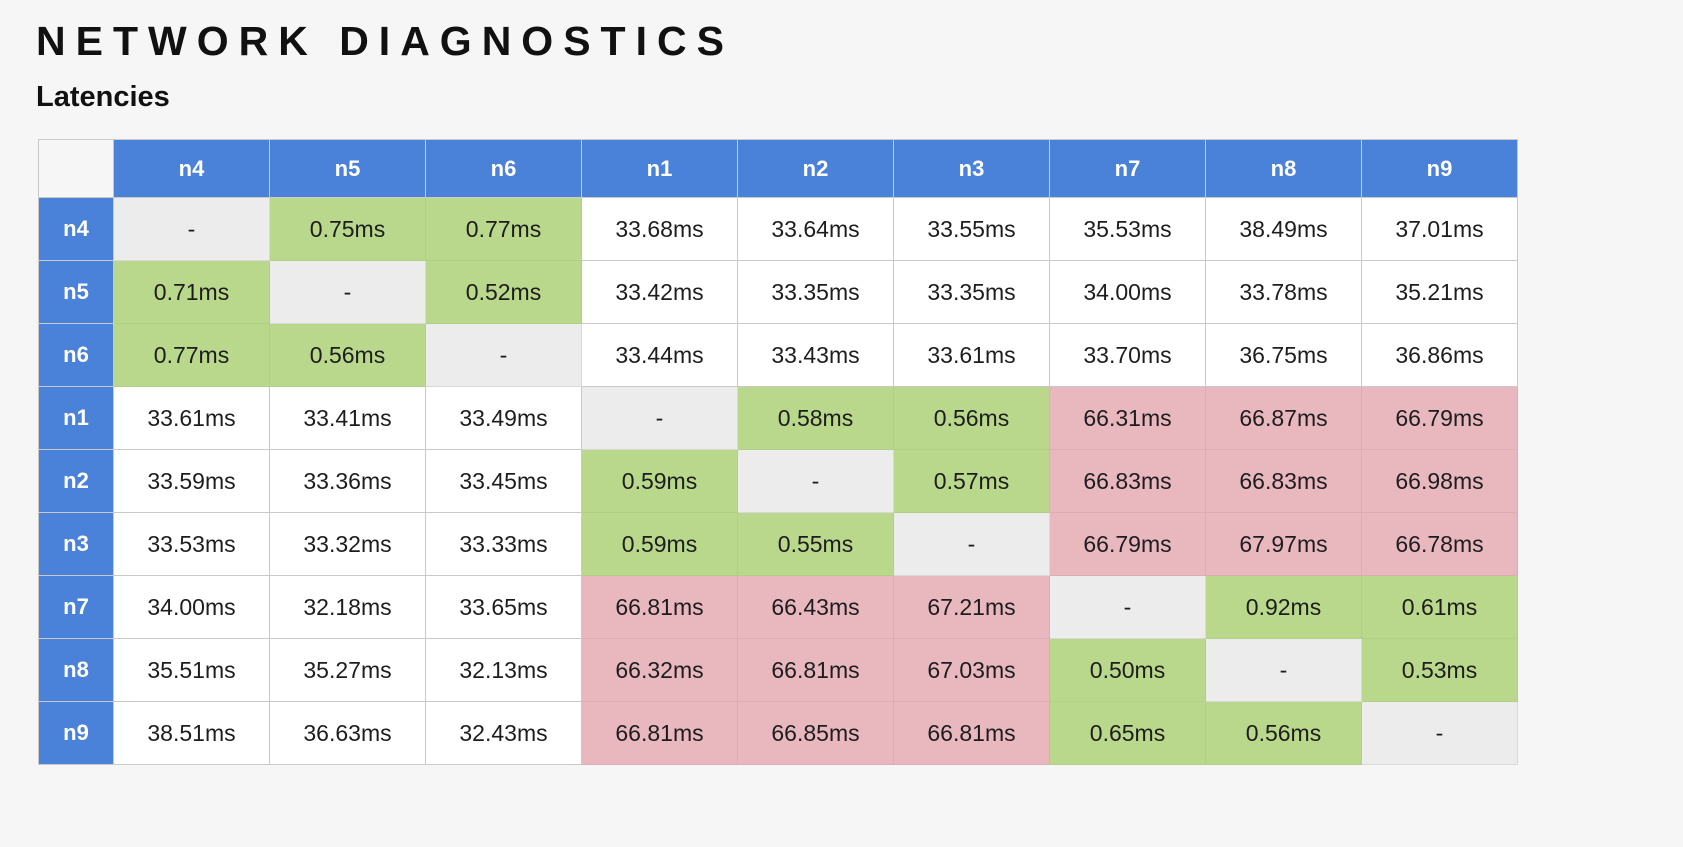 This screenshot has width=1683, height=847. What do you see at coordinates (103, 97) in the screenshot?
I see `section-title: Latencies` at bounding box center [103, 97].